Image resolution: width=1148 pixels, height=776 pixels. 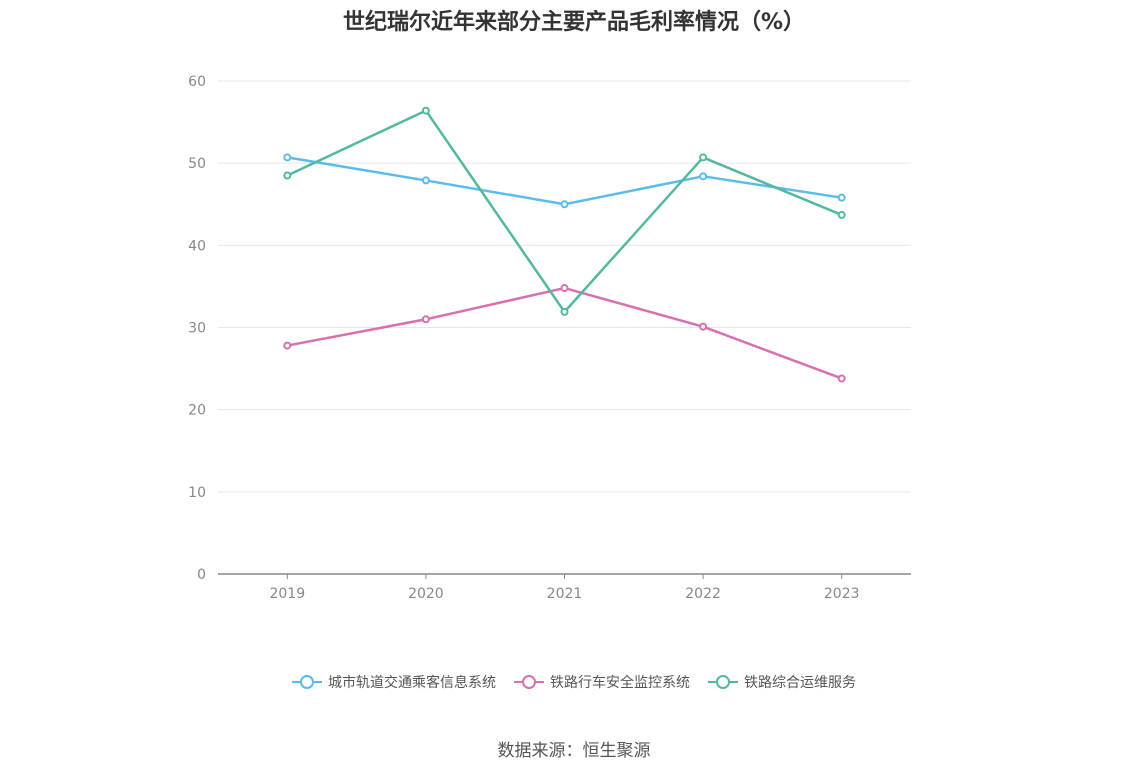 What do you see at coordinates (197, 411) in the screenshot?
I see `y-tick-label: 20` at bounding box center [197, 411].